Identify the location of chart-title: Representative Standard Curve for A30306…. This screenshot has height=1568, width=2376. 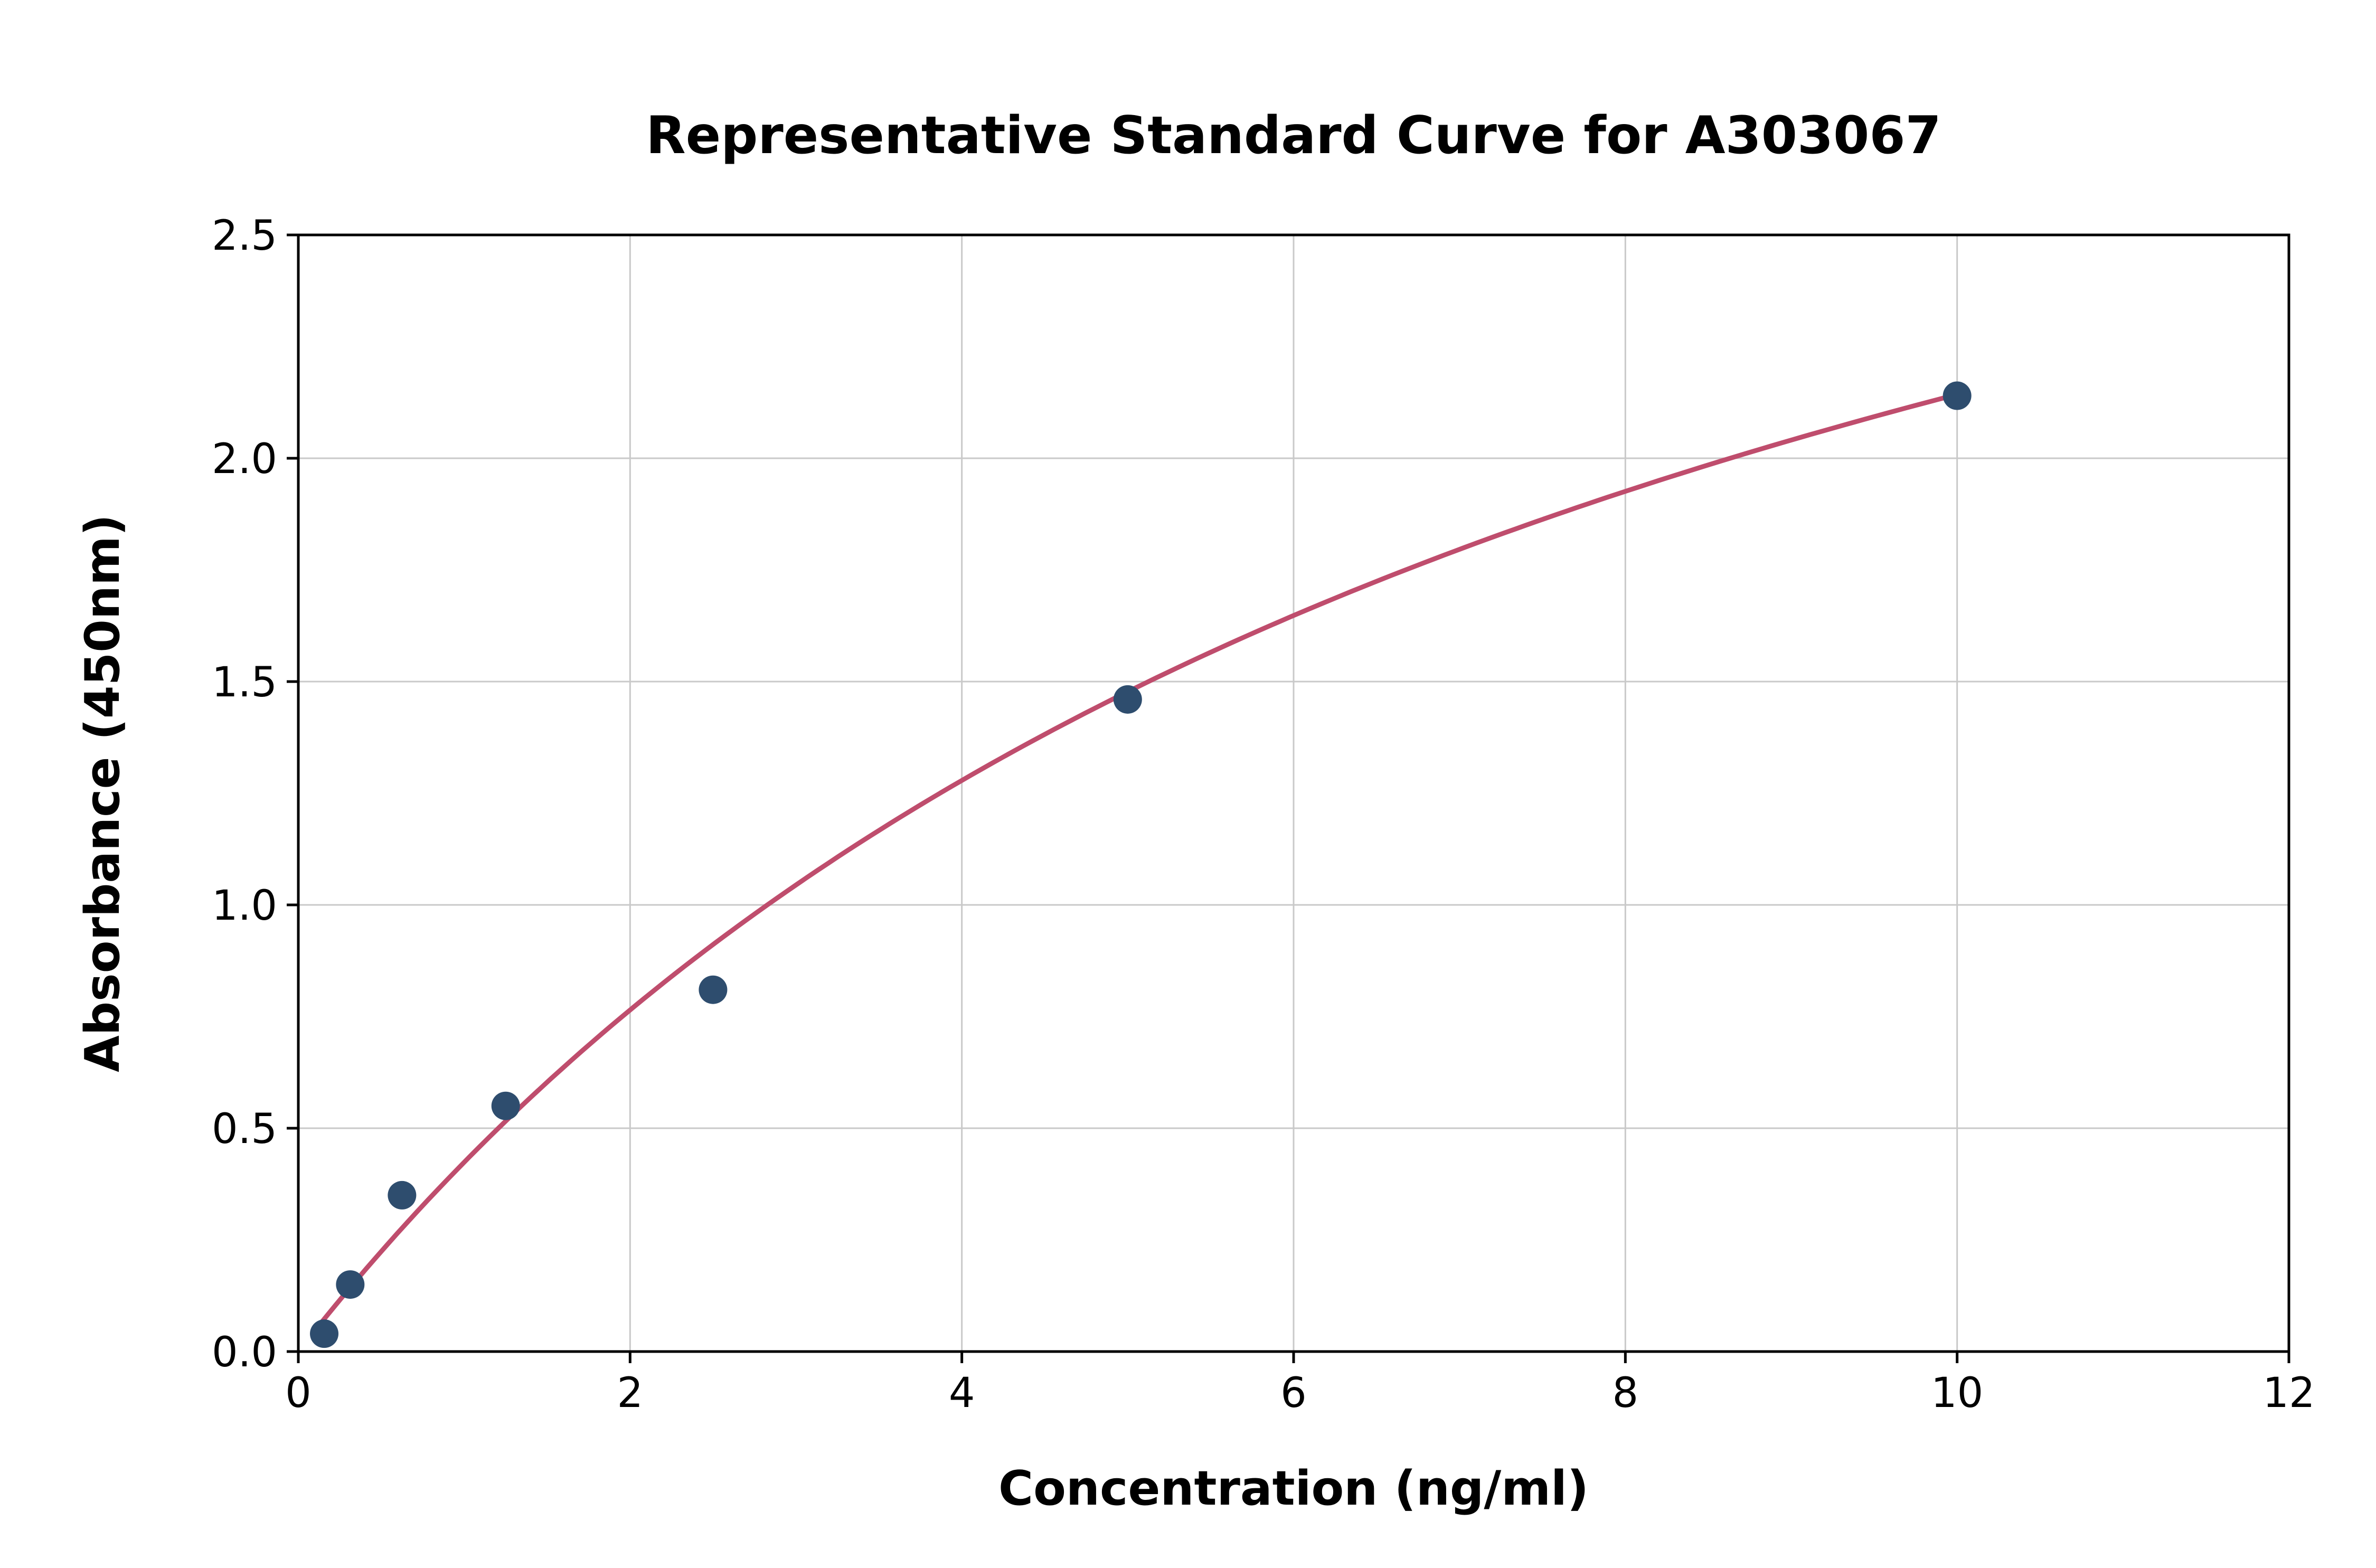
(1293, 136).